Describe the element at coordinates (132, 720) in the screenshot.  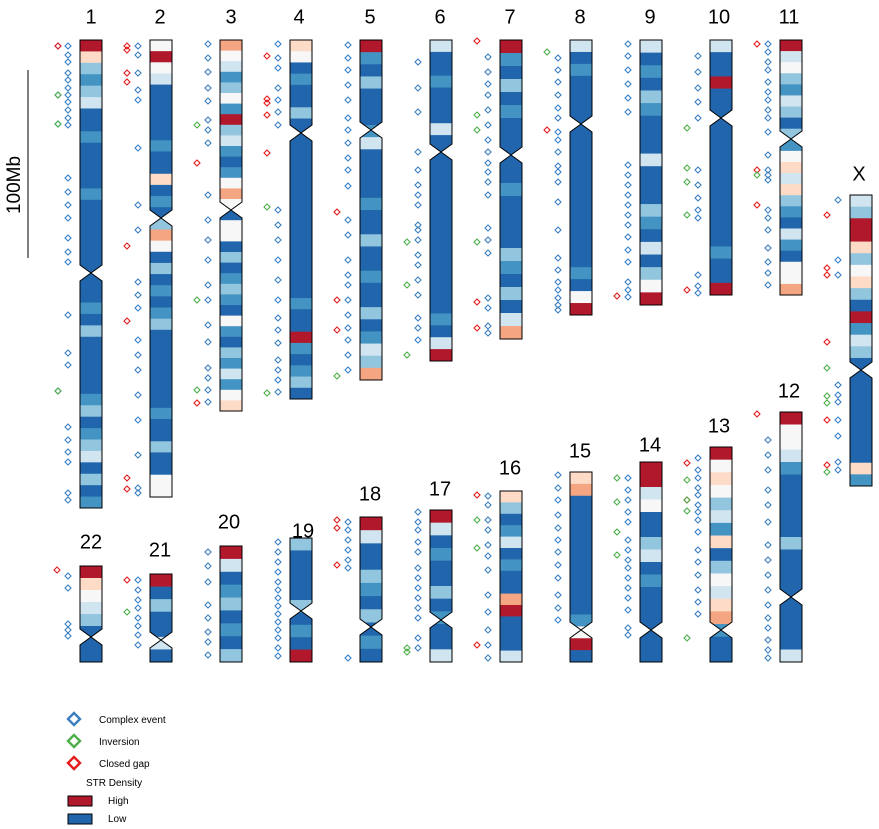
I see `legend-label-complex: Complex event` at that location.